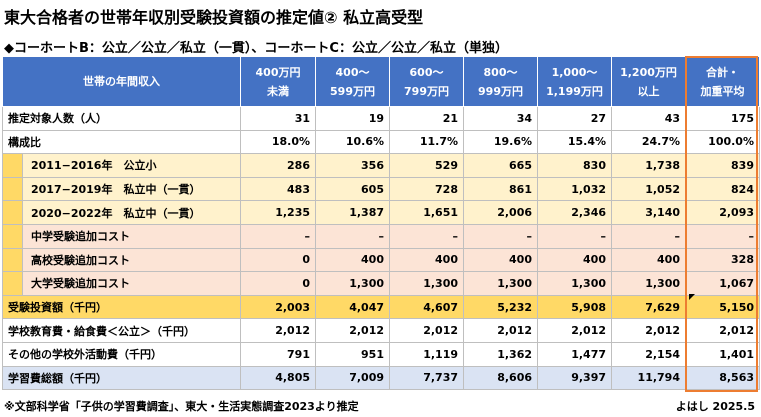 The width and height of the screenshot is (761, 417). What do you see at coordinates (121, 118) in the screenshot?
I see `row-label: 推定対象人数（人）` at bounding box center [121, 118].